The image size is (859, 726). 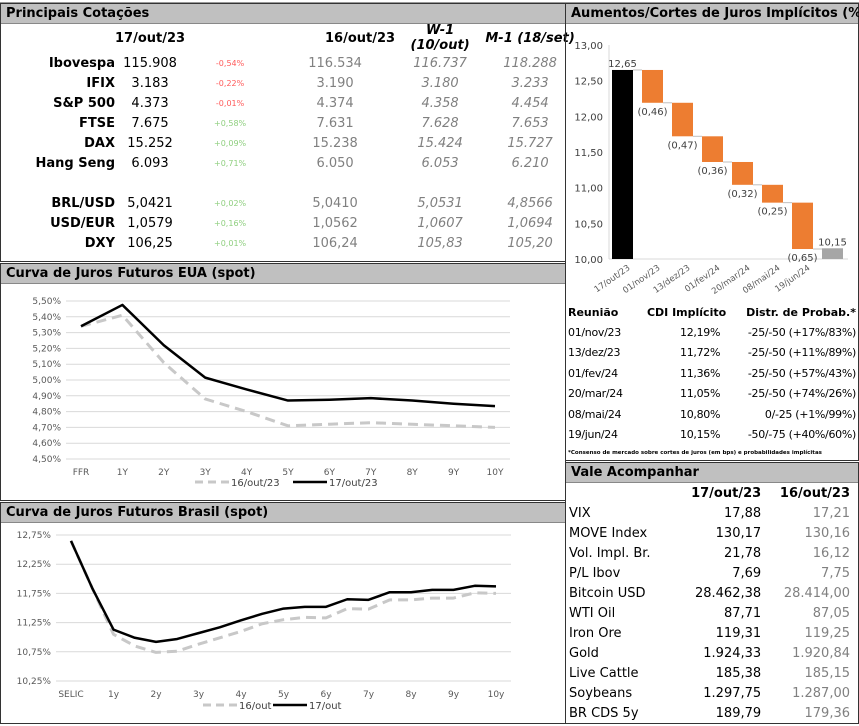 I want to click on y-tick-label: 11,25%, so click(x=34, y=624).